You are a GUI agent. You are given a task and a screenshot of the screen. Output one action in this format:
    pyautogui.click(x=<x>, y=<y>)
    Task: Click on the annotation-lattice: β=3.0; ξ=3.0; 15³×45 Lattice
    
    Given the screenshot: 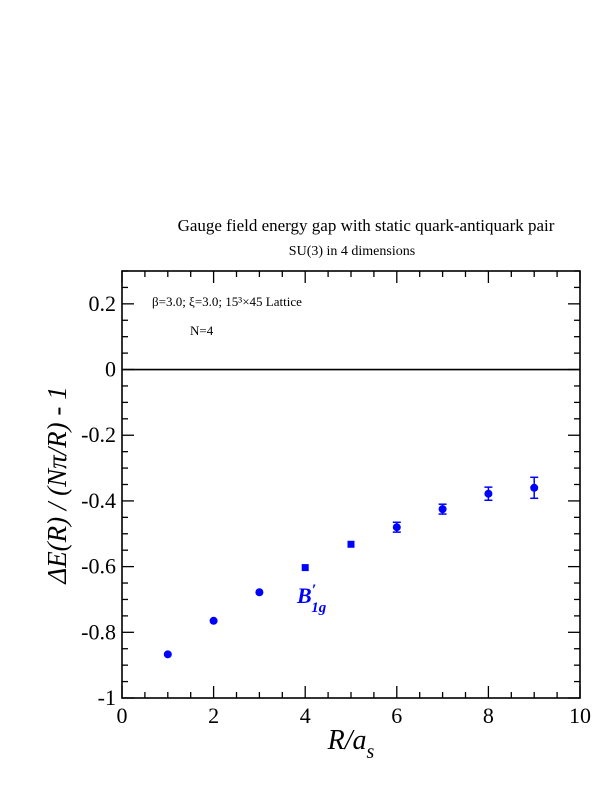 What is the action you would take?
    pyautogui.click(x=227, y=301)
    